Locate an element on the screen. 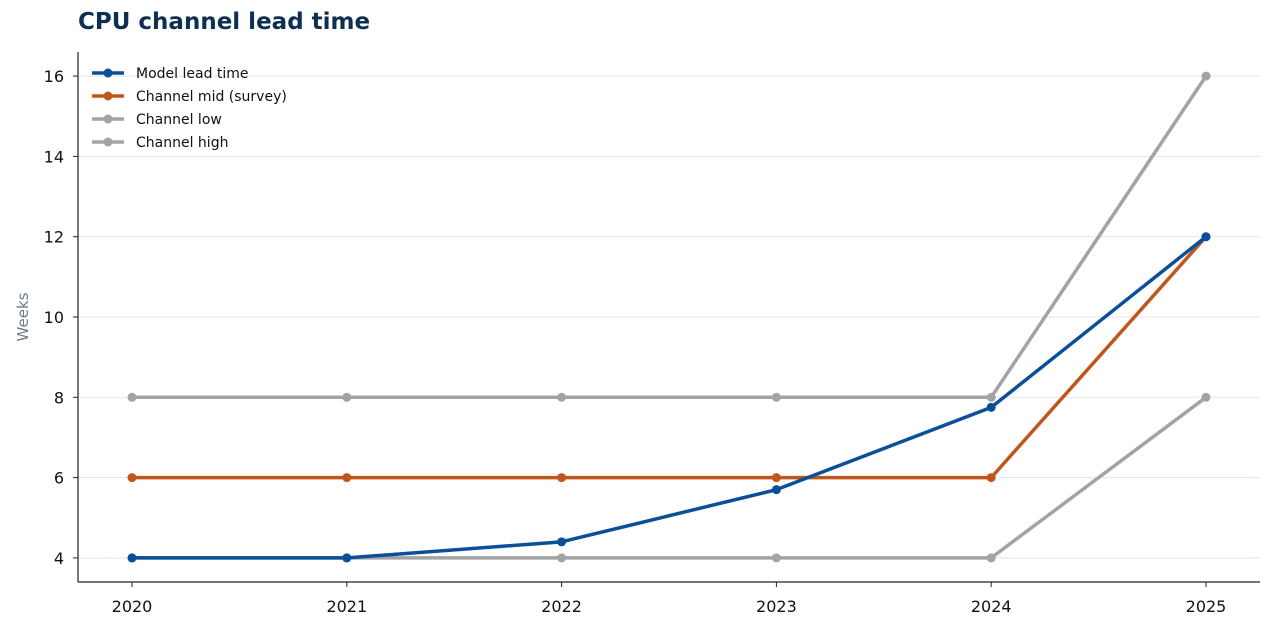 This screenshot has height=630, width=1273. chart-title: CPU channel lead time is located at coordinates (224, 22).